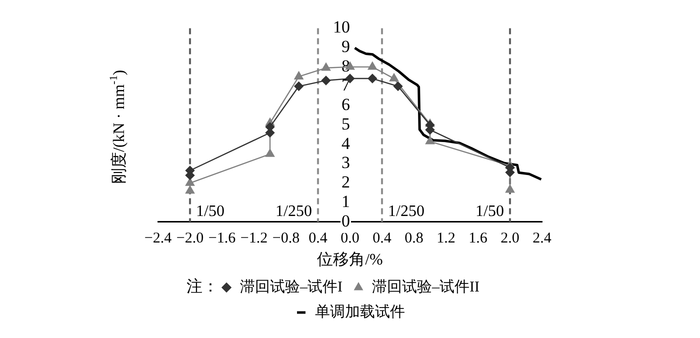  Describe the element at coordinates (346, 220) in the screenshot. I see `y-tick-label: 0` at that location.